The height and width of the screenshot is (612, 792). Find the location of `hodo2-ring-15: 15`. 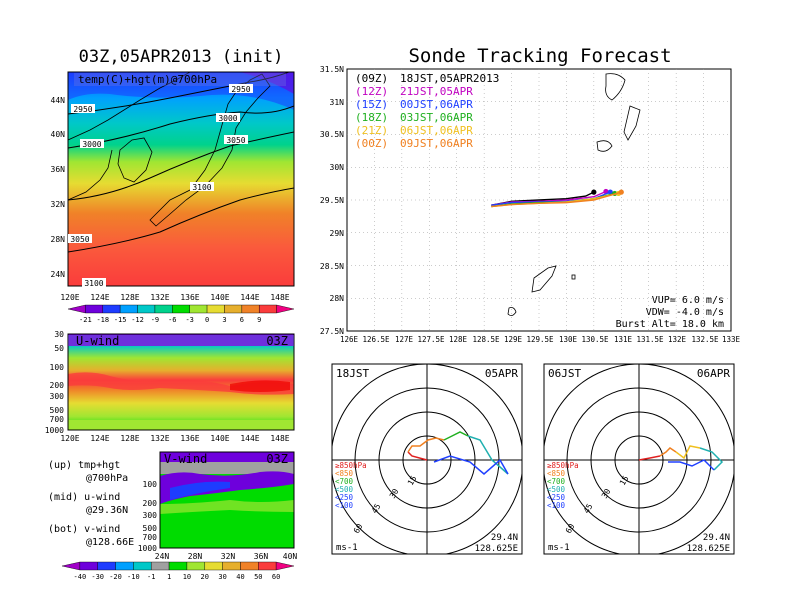

hodo2-ring-15: 15 is located at coordinates (624, 480).